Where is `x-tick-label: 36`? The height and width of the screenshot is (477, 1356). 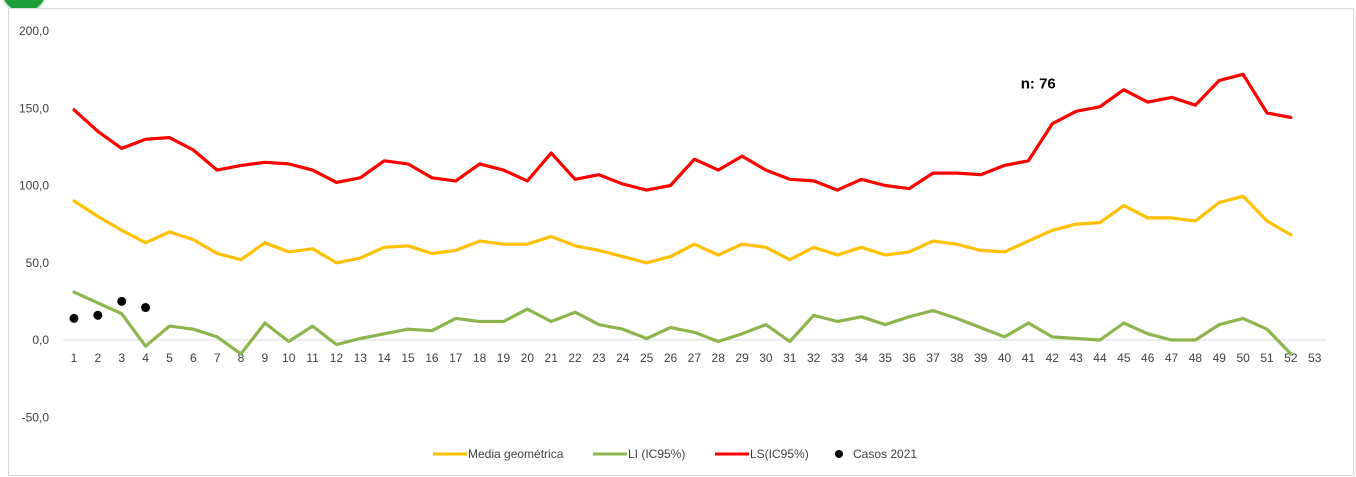
x-tick-label: 36 is located at coordinates (909, 358).